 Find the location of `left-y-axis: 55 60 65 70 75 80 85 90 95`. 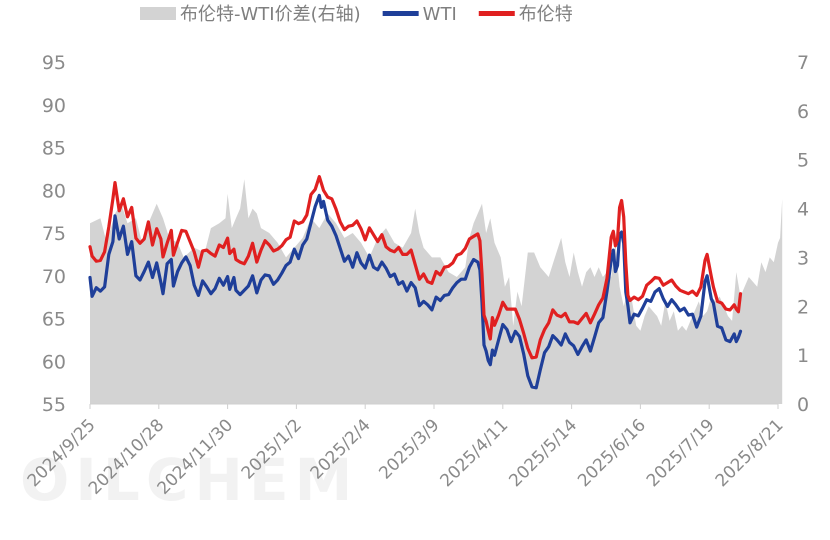

left-y-axis: 55 60 65 70 75 80 85 90 95 is located at coordinates (54, 234).